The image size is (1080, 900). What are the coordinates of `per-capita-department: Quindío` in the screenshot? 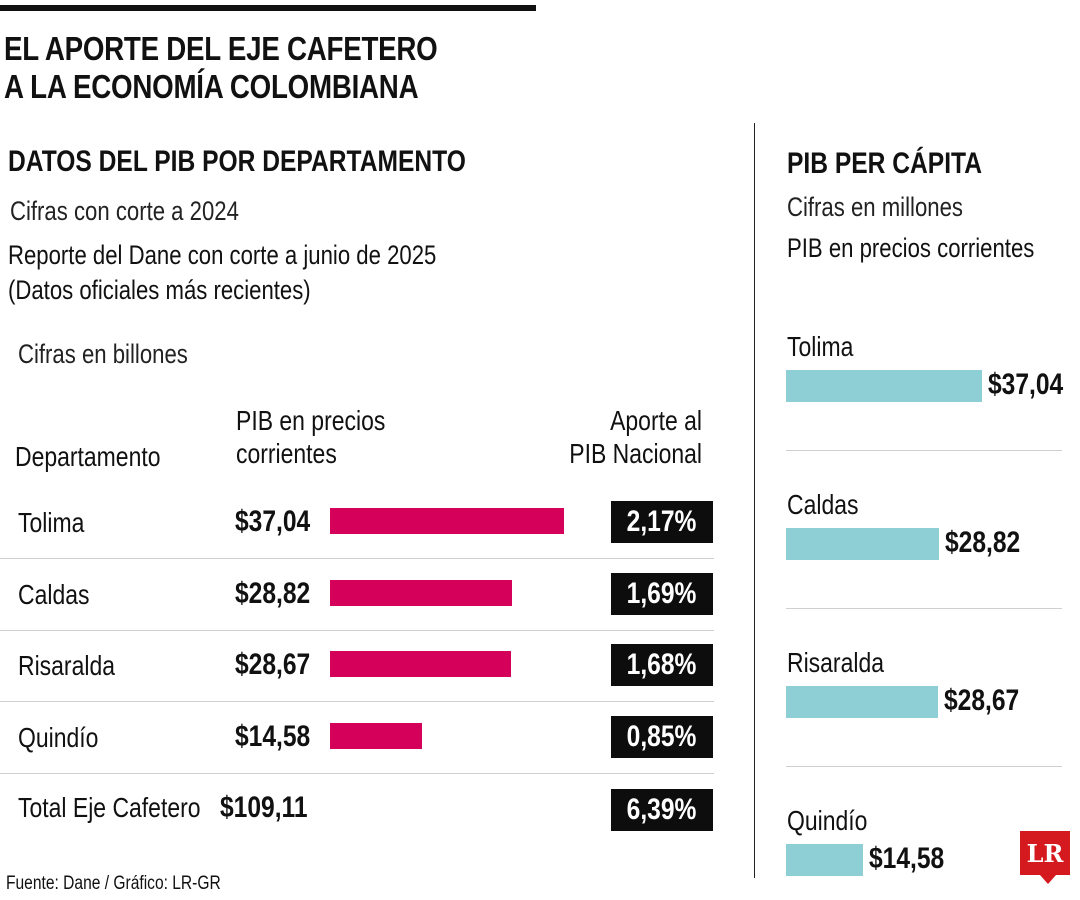 It's located at (827, 820).